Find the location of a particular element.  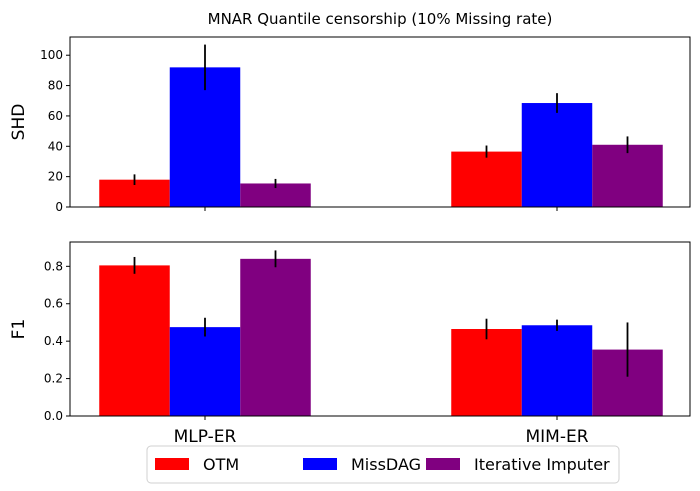

f1-bar-iterative-imputer-mlp-er is located at coordinates (275, 337).